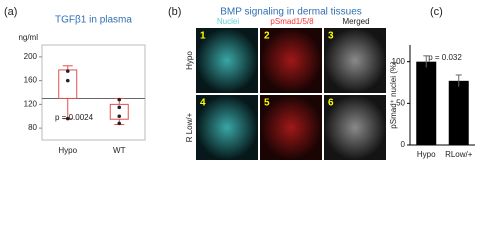 Image resolution: width=500 pixels, height=240 pixels. What do you see at coordinates (74, 117) in the screenshot?
I see `annotation: p = 0.0024` at bounding box center [74, 117].